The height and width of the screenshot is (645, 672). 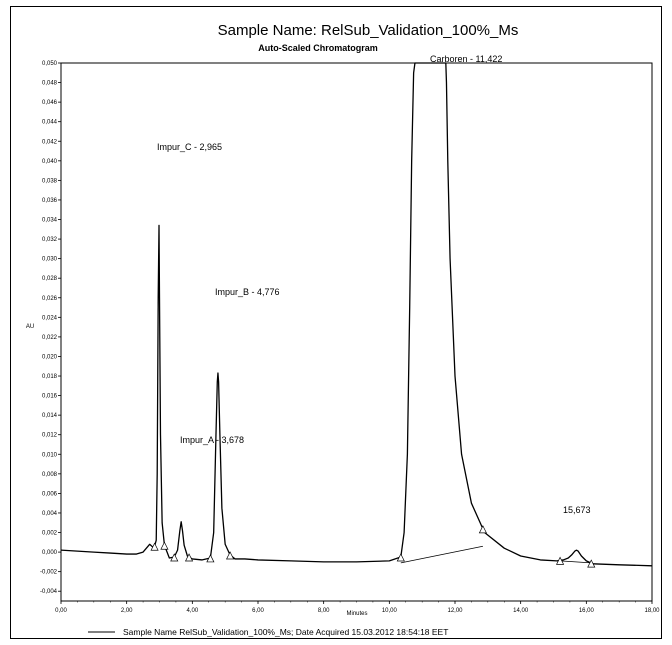 What do you see at coordinates (61, 611) in the screenshot?
I see `x-tick-label: 0,00` at bounding box center [61, 611].